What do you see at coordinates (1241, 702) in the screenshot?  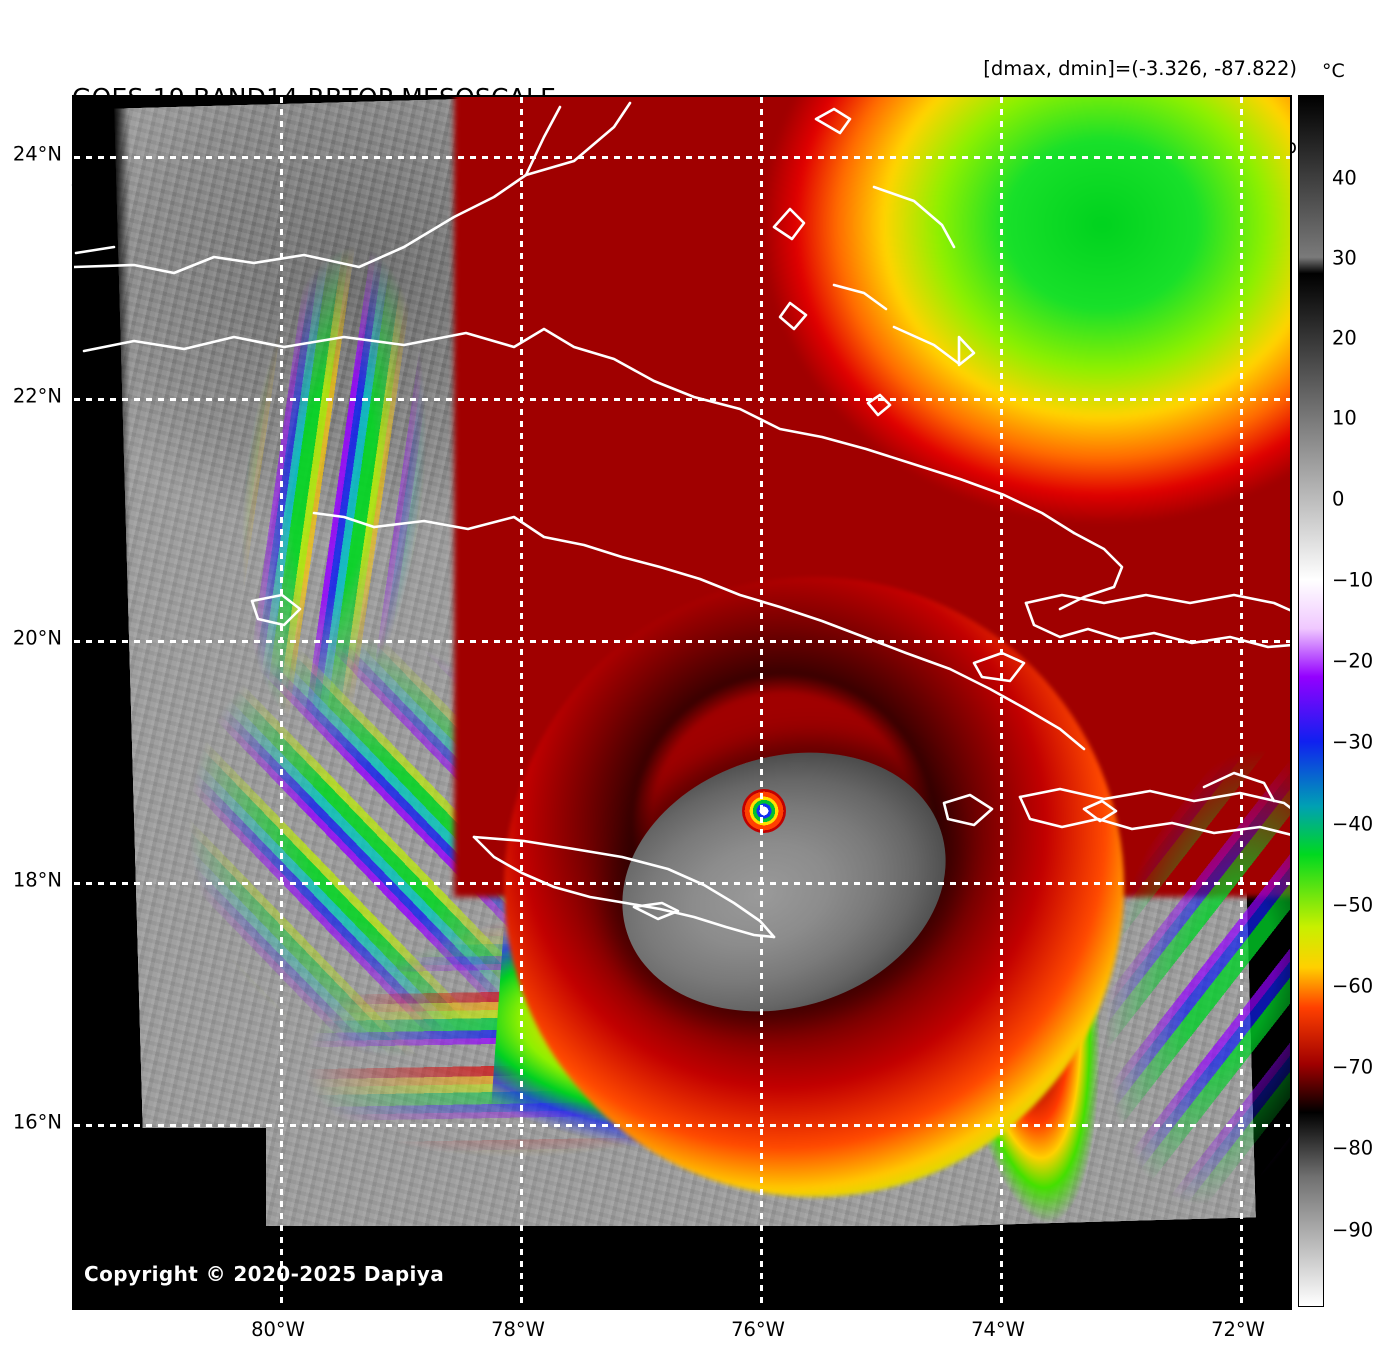 I see `gridline-lon-72w` at bounding box center [1241, 702].